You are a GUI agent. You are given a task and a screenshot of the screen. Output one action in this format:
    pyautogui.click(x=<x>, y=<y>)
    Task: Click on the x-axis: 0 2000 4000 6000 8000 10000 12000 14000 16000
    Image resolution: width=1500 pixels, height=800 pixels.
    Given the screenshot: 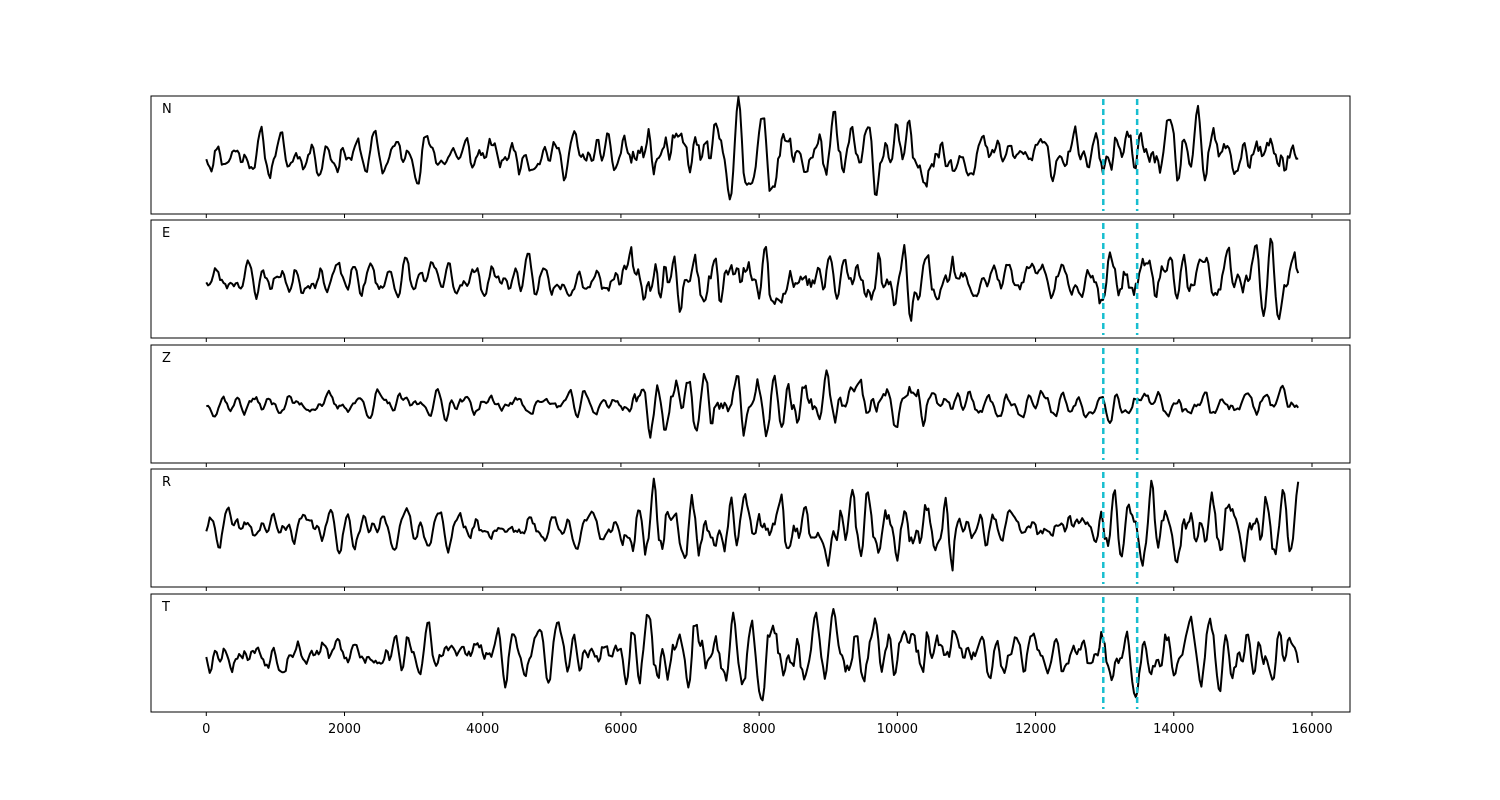 What is the action you would take?
    pyautogui.click(x=767, y=729)
    